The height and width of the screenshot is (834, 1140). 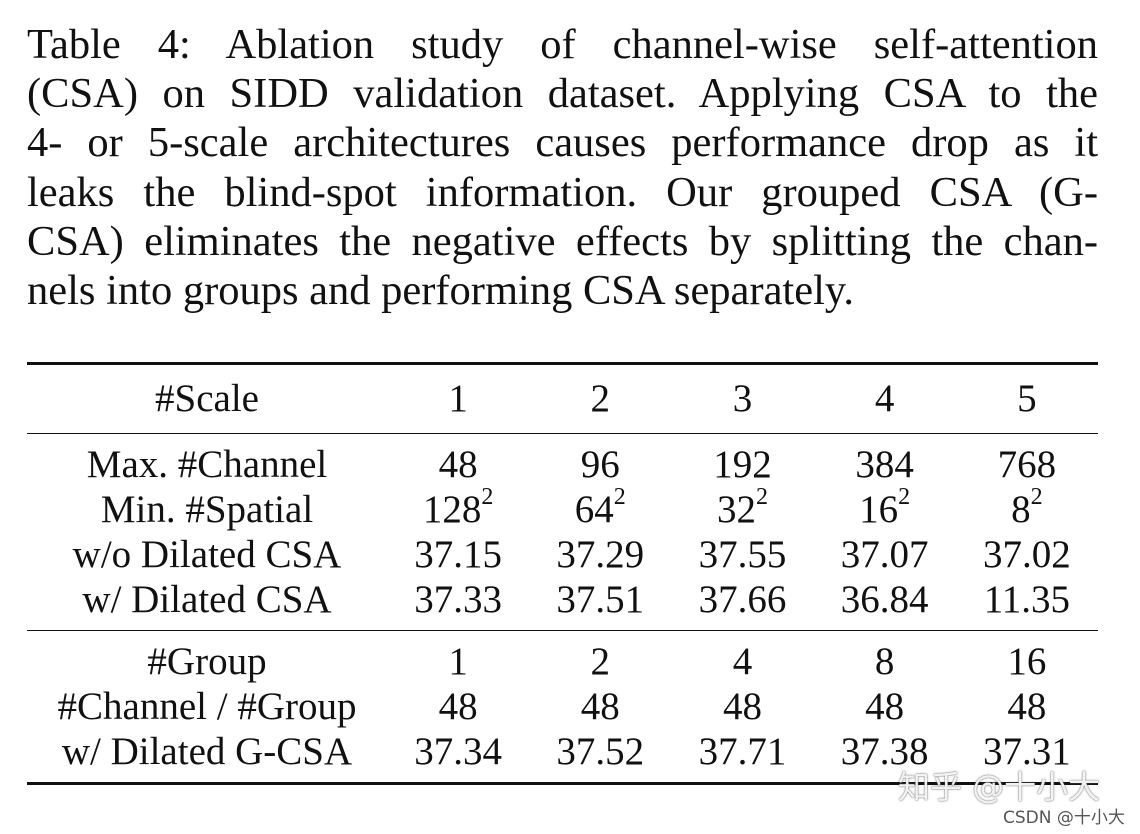 I want to click on table-cell: 1282, so click(x=458, y=508).